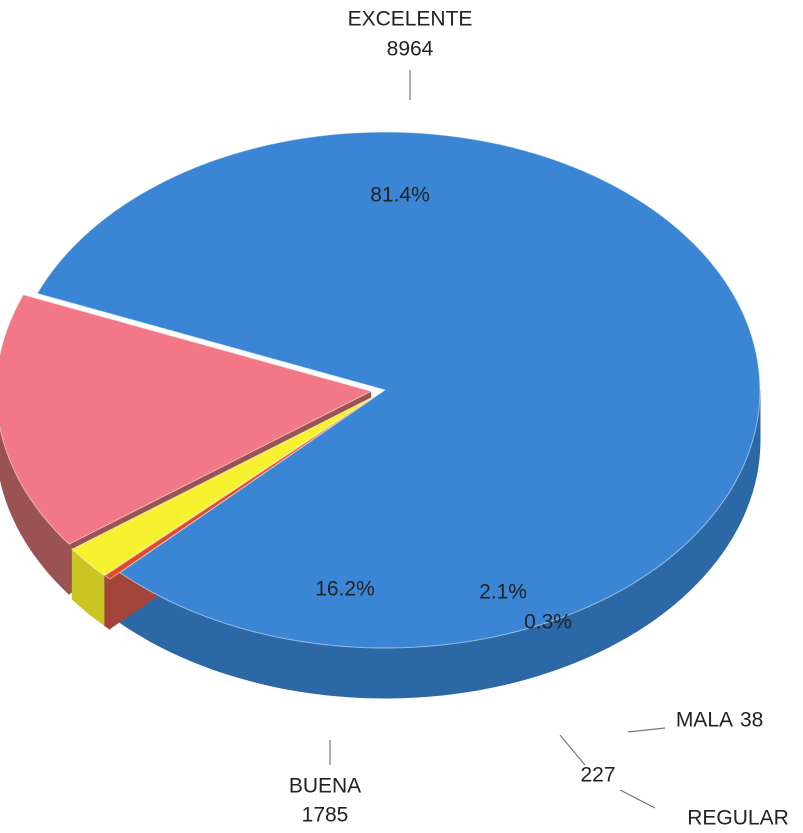 This screenshot has height=833, width=803. Describe the element at coordinates (548, 622) in the screenshot. I see `value-label: 0.3%` at that location.